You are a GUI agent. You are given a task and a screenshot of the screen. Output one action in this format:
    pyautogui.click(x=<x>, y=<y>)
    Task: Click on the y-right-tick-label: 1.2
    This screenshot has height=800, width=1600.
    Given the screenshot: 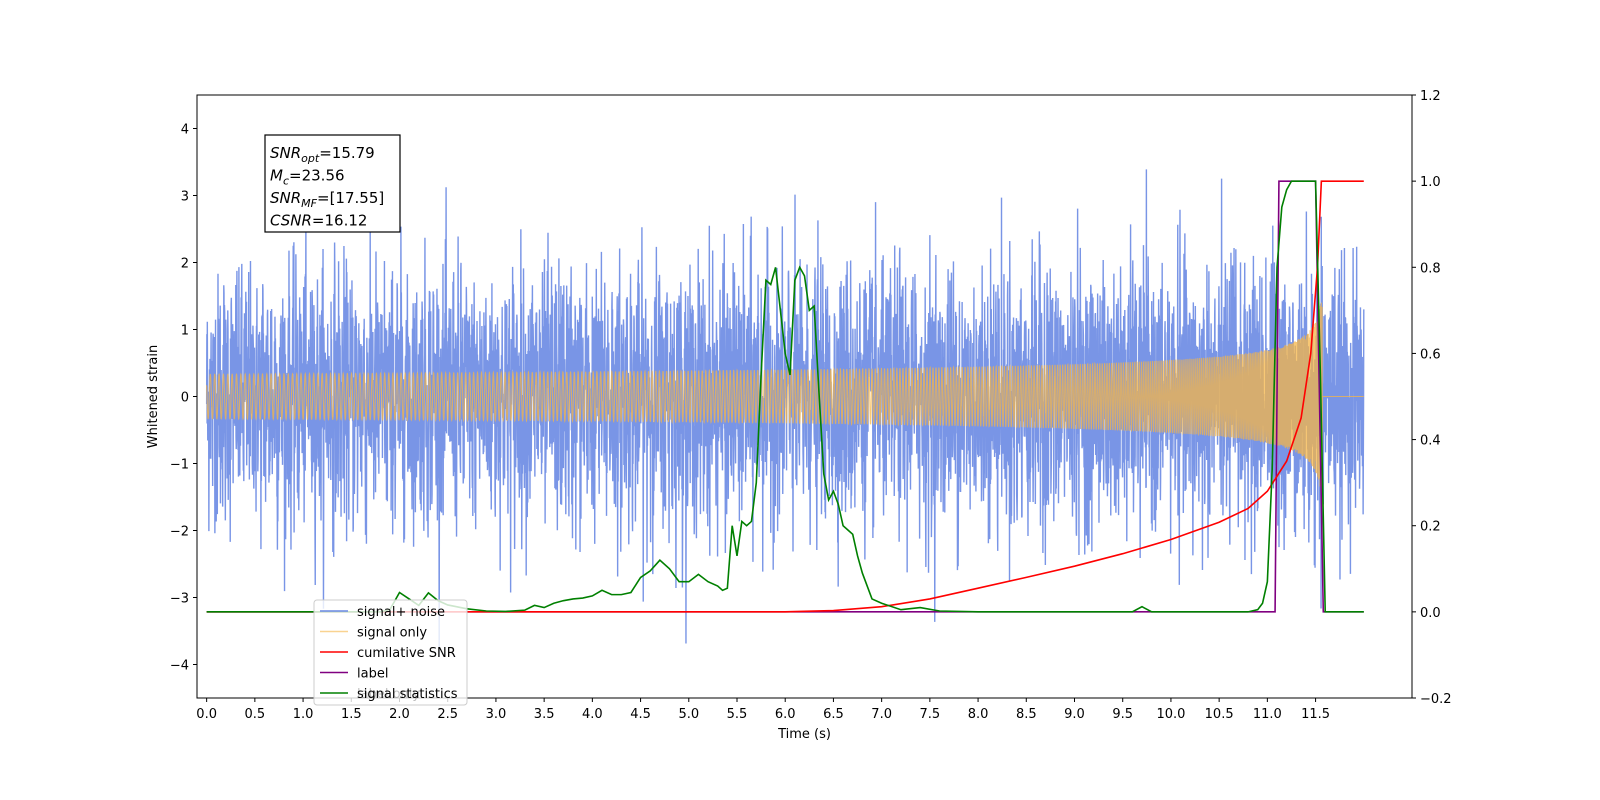 What is the action you would take?
    pyautogui.click(x=1430, y=96)
    